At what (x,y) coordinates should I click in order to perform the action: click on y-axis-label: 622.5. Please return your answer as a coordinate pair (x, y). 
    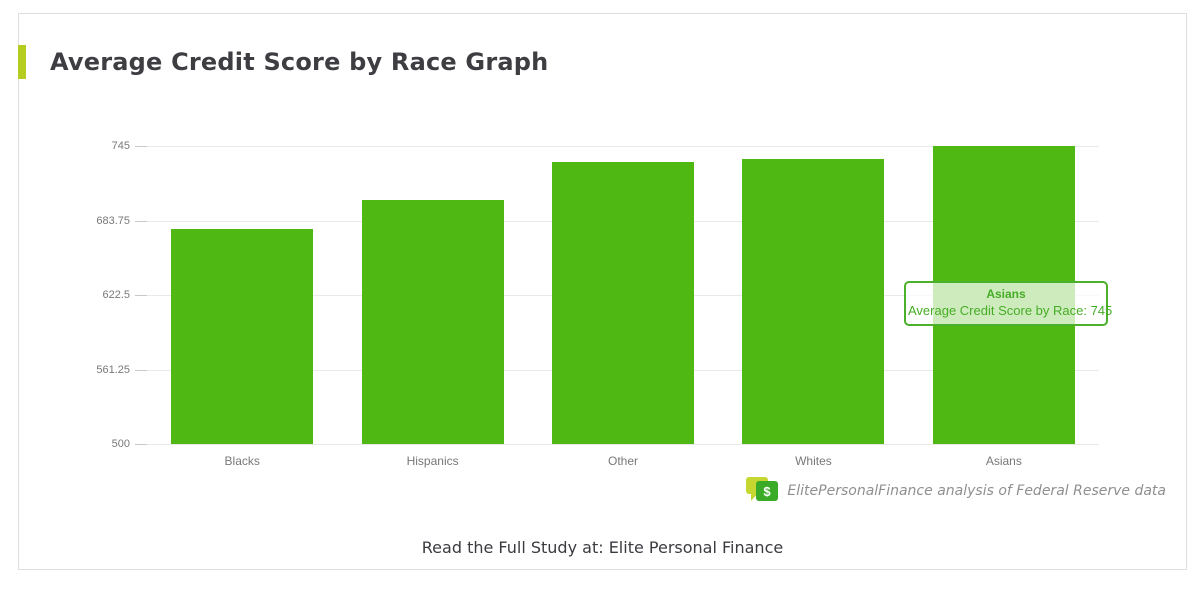
    Looking at the image, I should click on (116, 295).